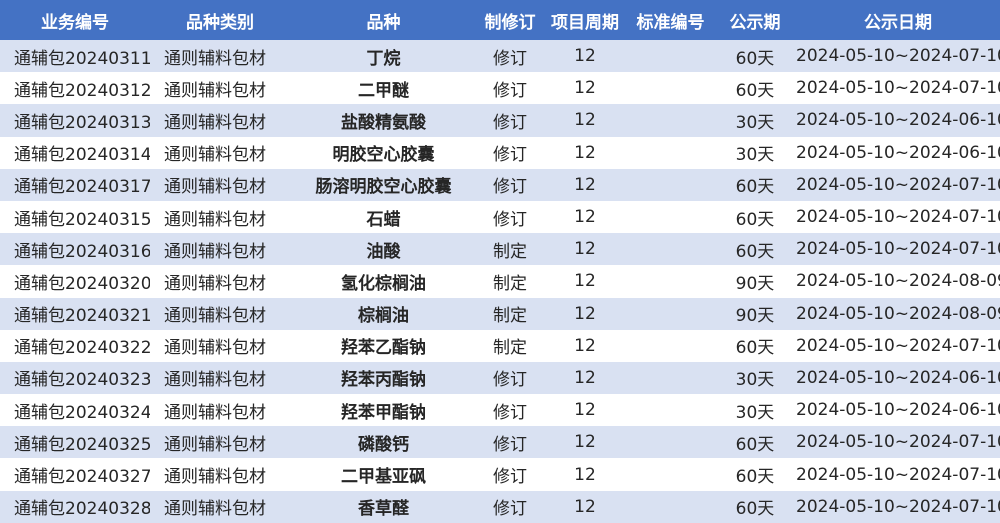 The height and width of the screenshot is (523, 1000). I want to click on cell-business-id: 通辅包20240328, so click(82, 509).